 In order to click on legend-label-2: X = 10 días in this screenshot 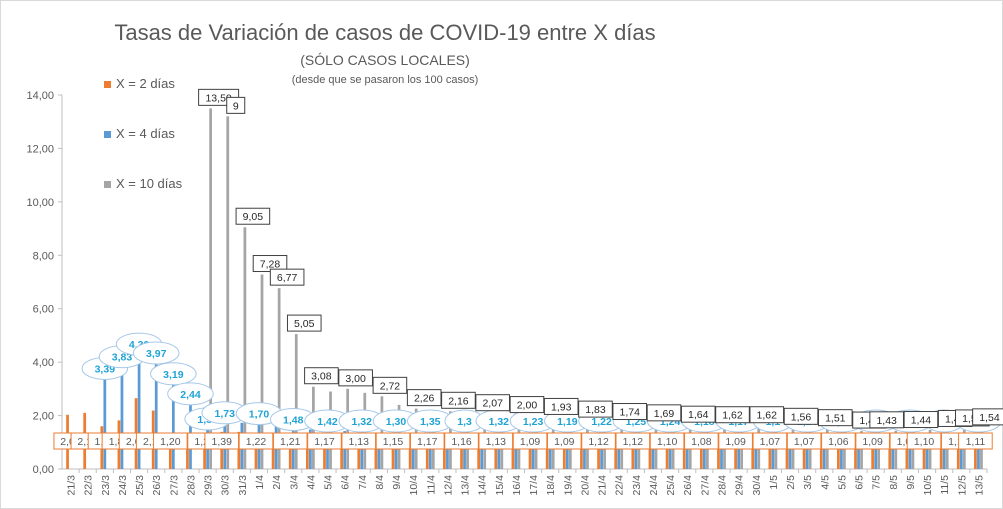, I will do `click(149, 183)`.